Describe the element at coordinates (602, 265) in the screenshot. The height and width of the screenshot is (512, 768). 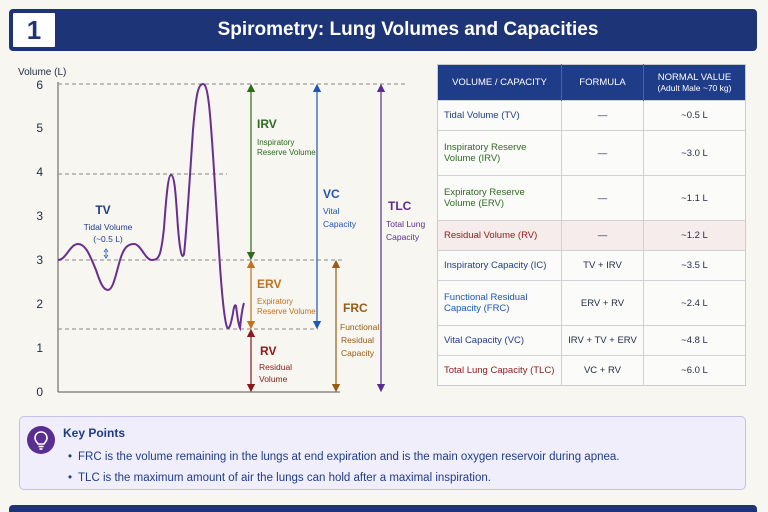
I see `row-formula: TV + IRV` at that location.